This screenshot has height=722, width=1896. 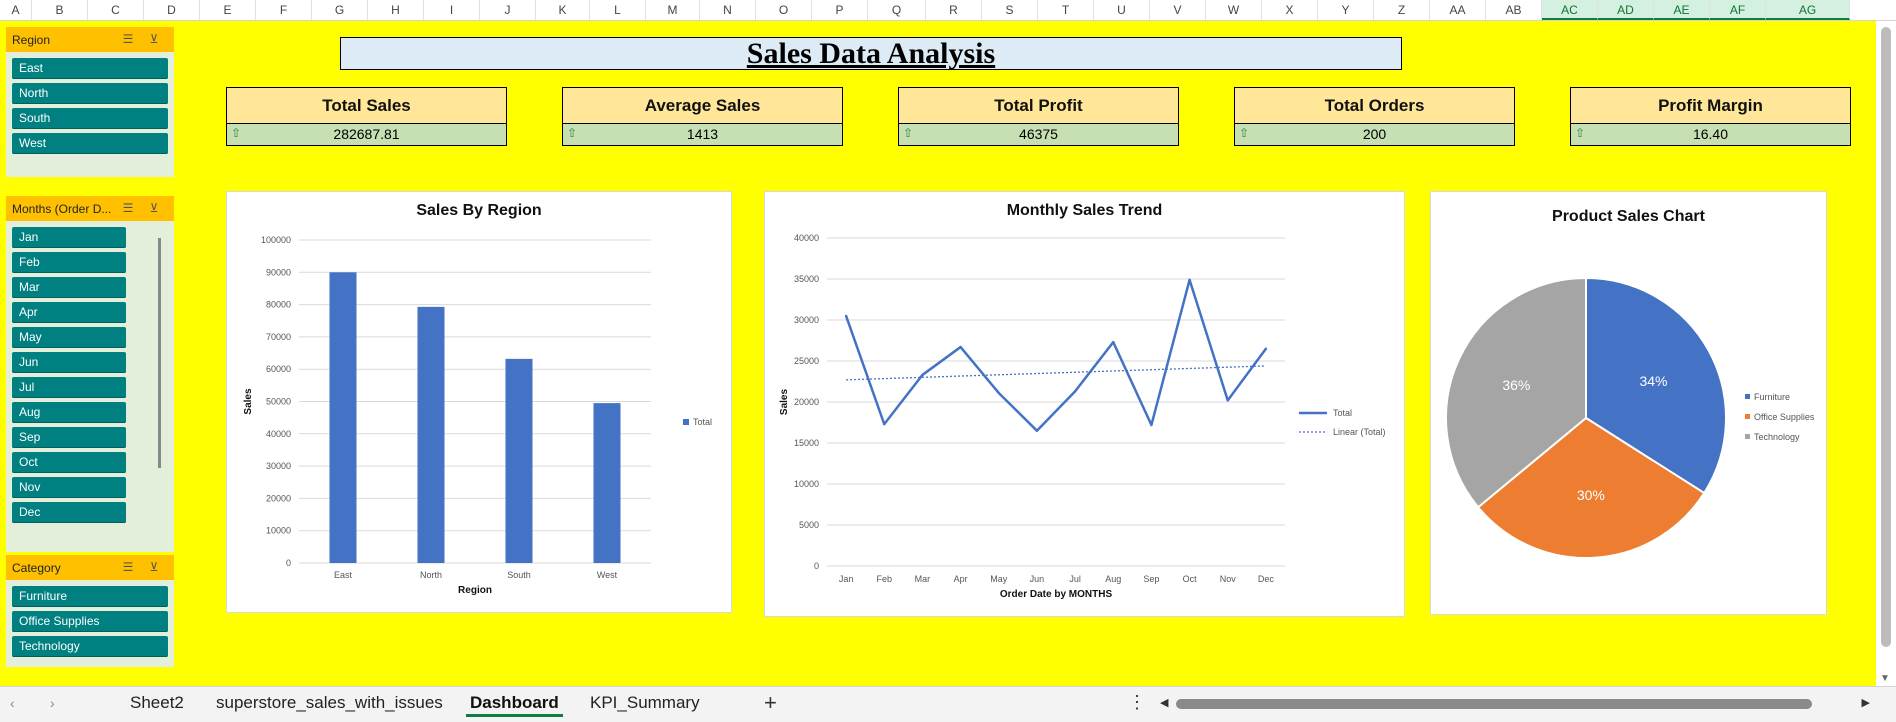 I want to click on column-header-ad: AD, so click(x=1626, y=10).